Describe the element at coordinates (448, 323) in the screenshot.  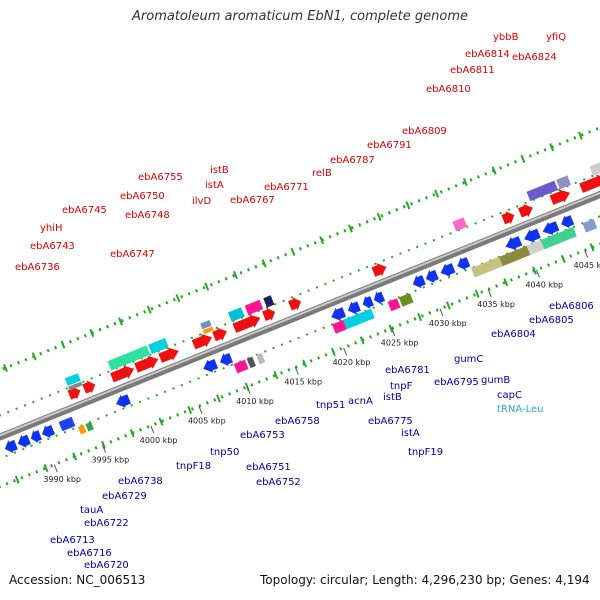
I see `kbp-tick-label-9: 4030 kbp` at that location.